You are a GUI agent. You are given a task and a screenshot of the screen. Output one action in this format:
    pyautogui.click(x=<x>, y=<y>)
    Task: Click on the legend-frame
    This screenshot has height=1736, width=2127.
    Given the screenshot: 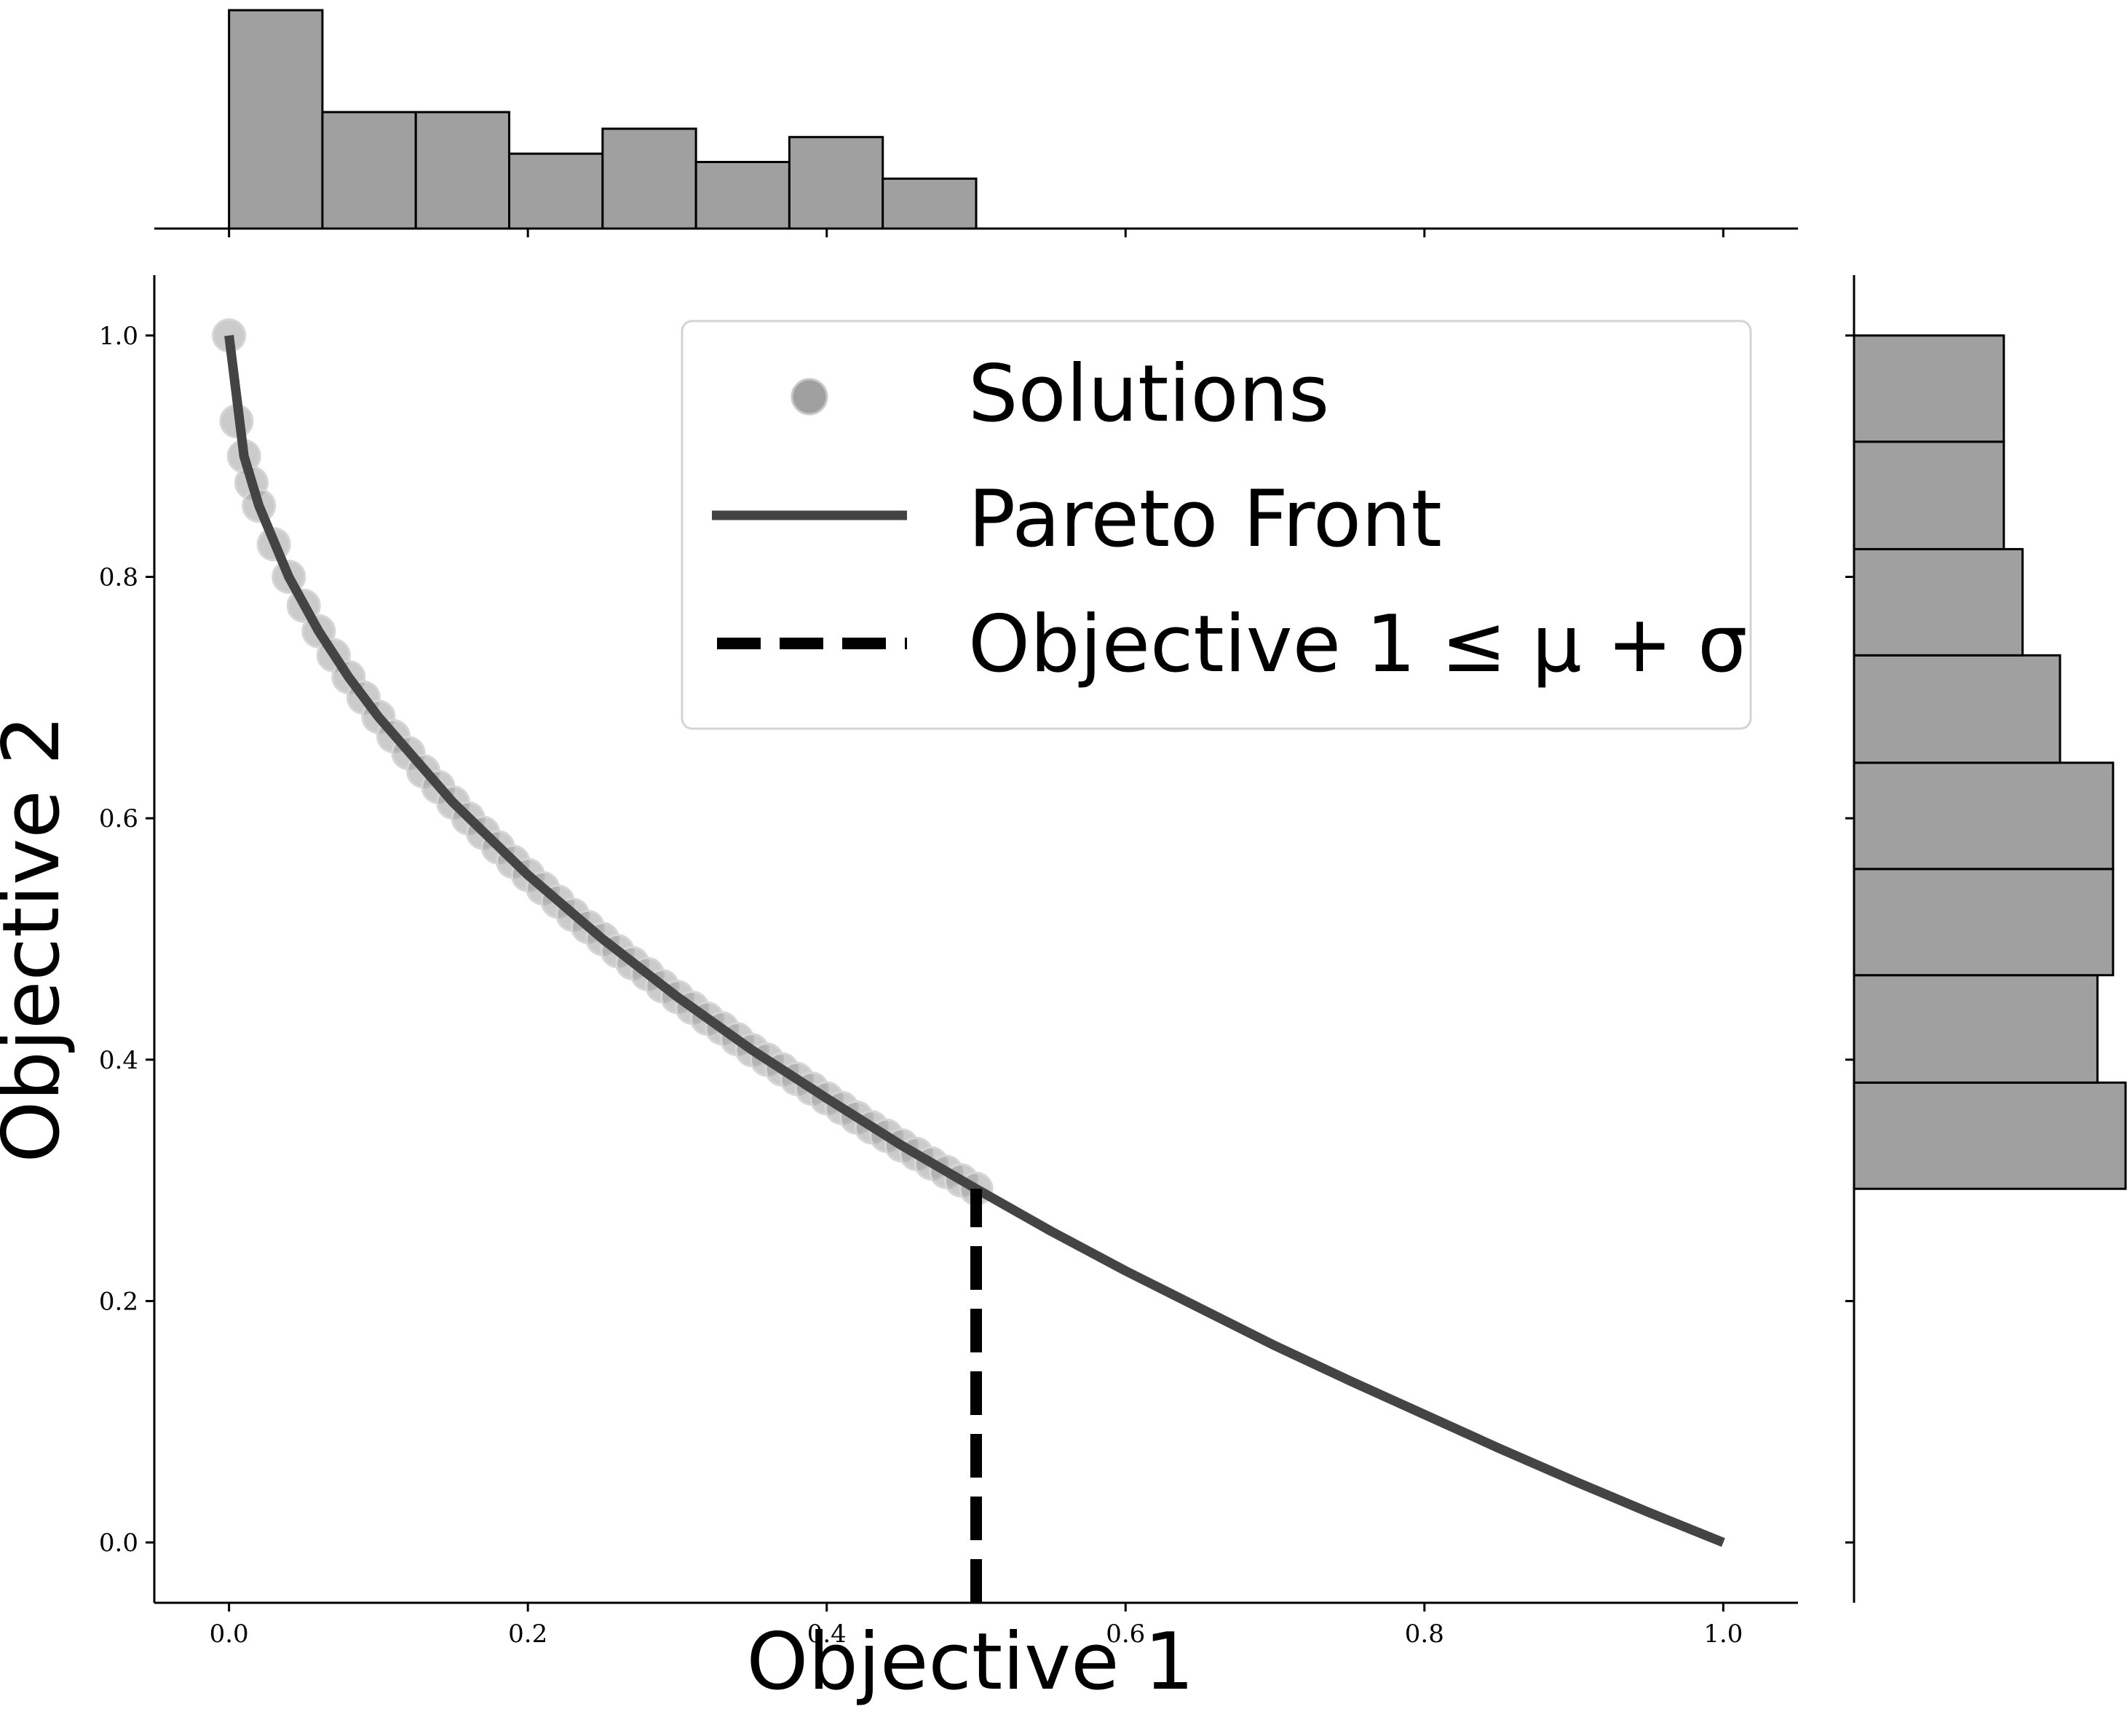 What is the action you would take?
    pyautogui.click(x=1216, y=525)
    